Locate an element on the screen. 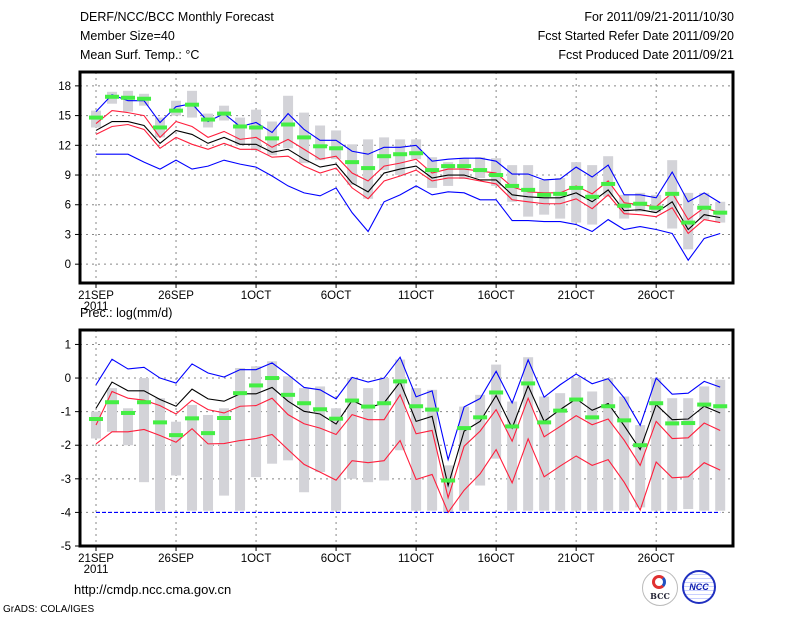  y-tick-label: 18 is located at coordinates (64, 87).